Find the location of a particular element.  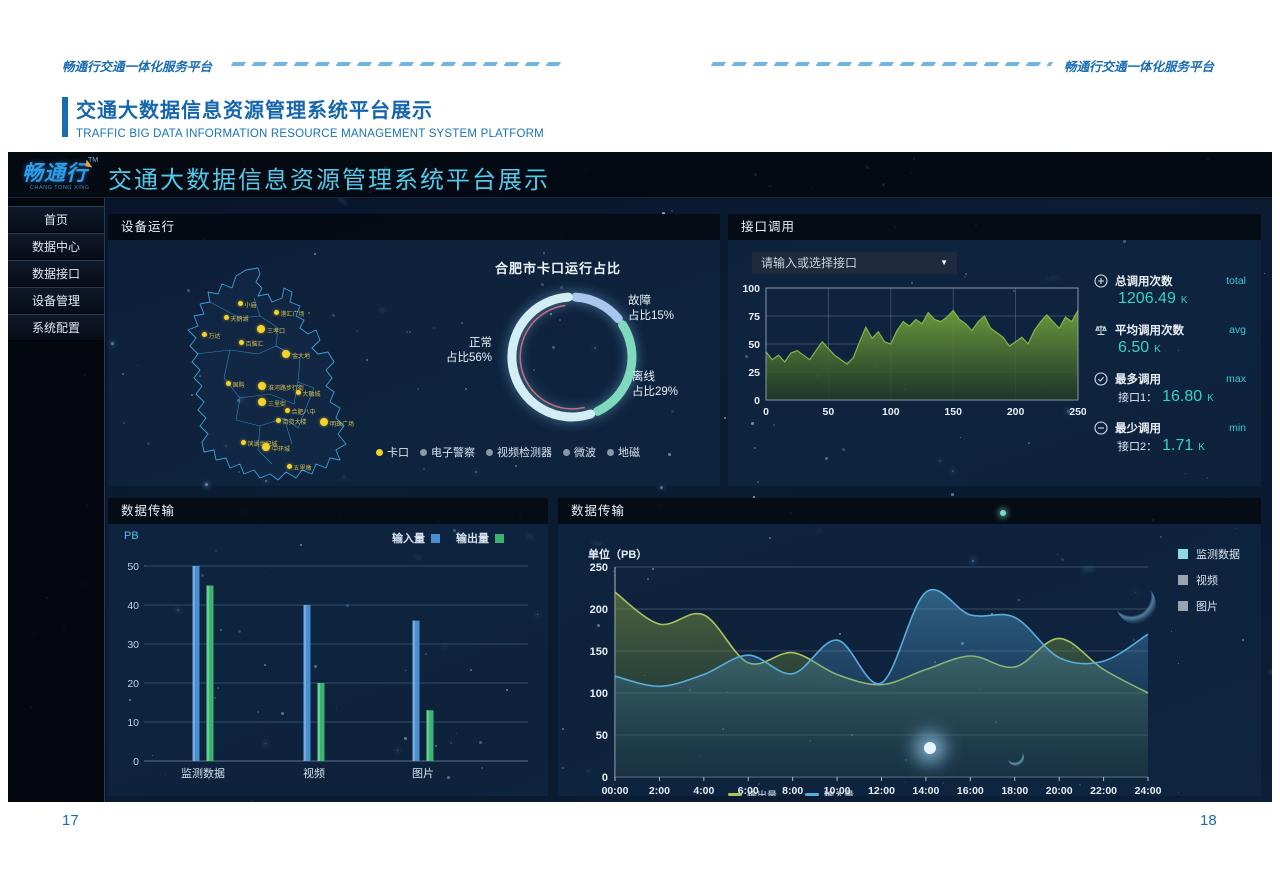

decorative-dashes-left is located at coordinates (398, 64).